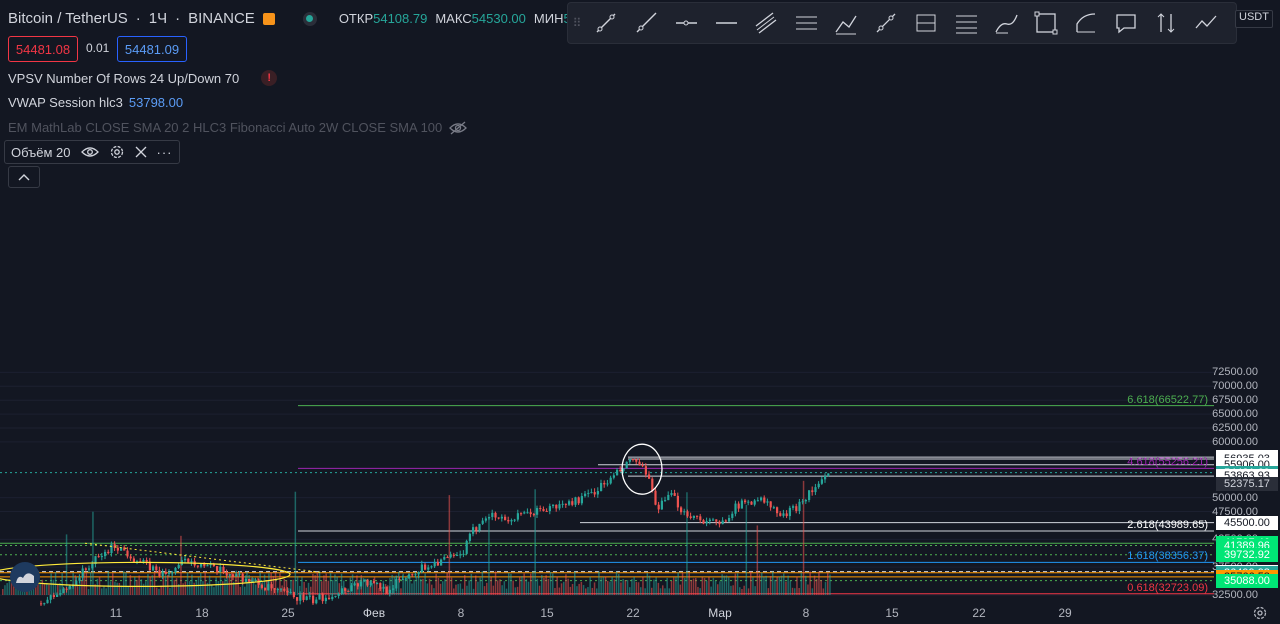 The height and width of the screenshot is (624, 1280). Describe the element at coordinates (686, 23) in the screenshot. I see `horizontal-ray-icon` at that location.